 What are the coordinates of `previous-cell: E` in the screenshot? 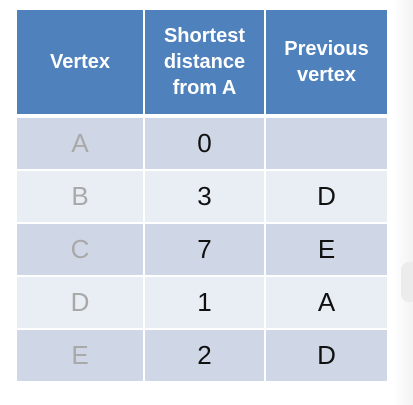 It's located at (326, 249).